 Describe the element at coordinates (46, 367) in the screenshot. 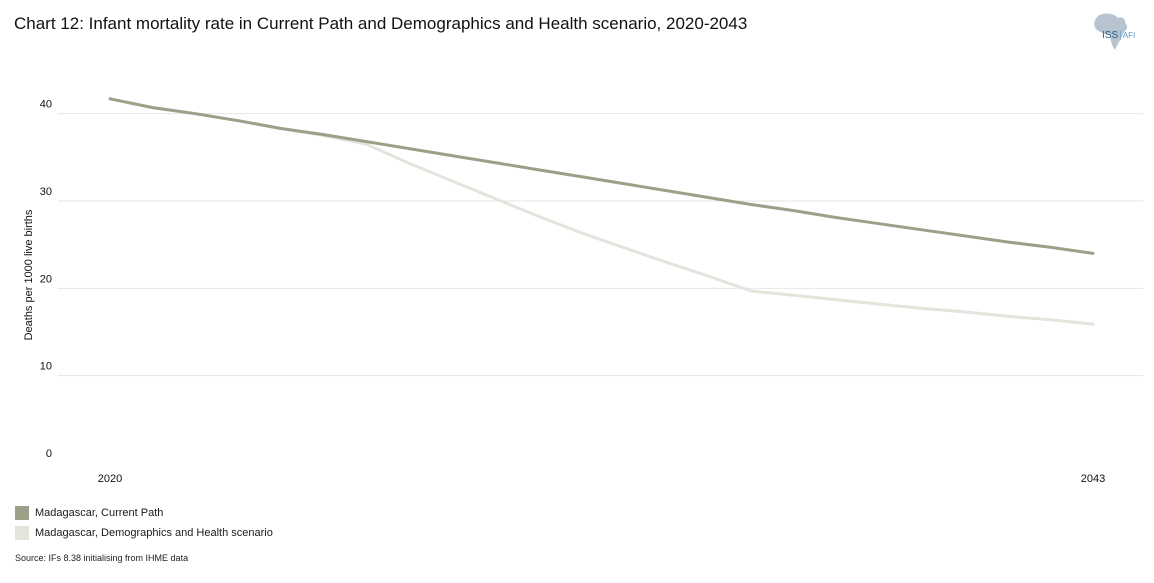

I see `y-tick-label: 10` at that location.